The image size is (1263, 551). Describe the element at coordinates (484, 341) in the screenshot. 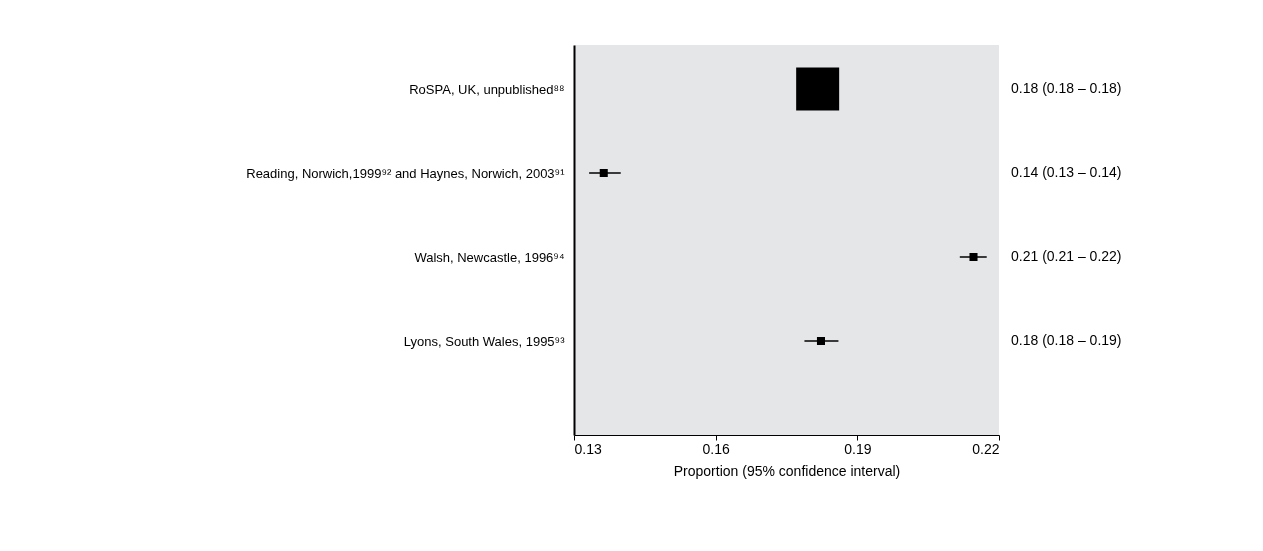

I see `y-tick-label: Lyons, South Wales, 1995⁹³` at that location.